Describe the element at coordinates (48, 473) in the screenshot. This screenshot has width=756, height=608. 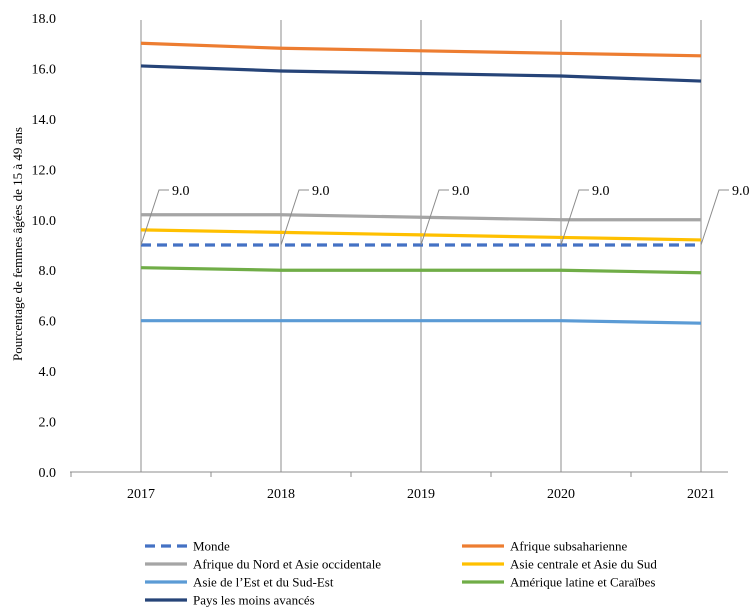
I see `y-tick-label: 0.0` at that location.